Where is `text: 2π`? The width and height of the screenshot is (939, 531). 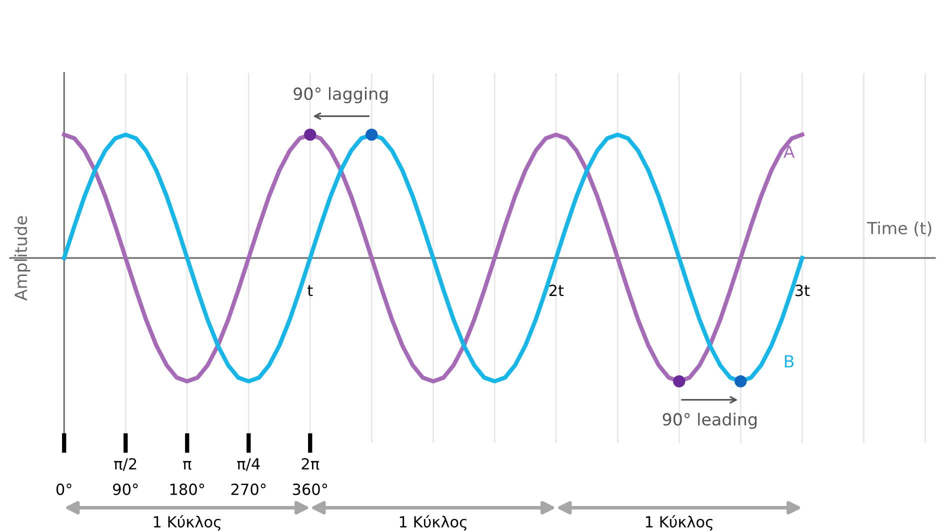 text: 2π is located at coordinates (311, 464).